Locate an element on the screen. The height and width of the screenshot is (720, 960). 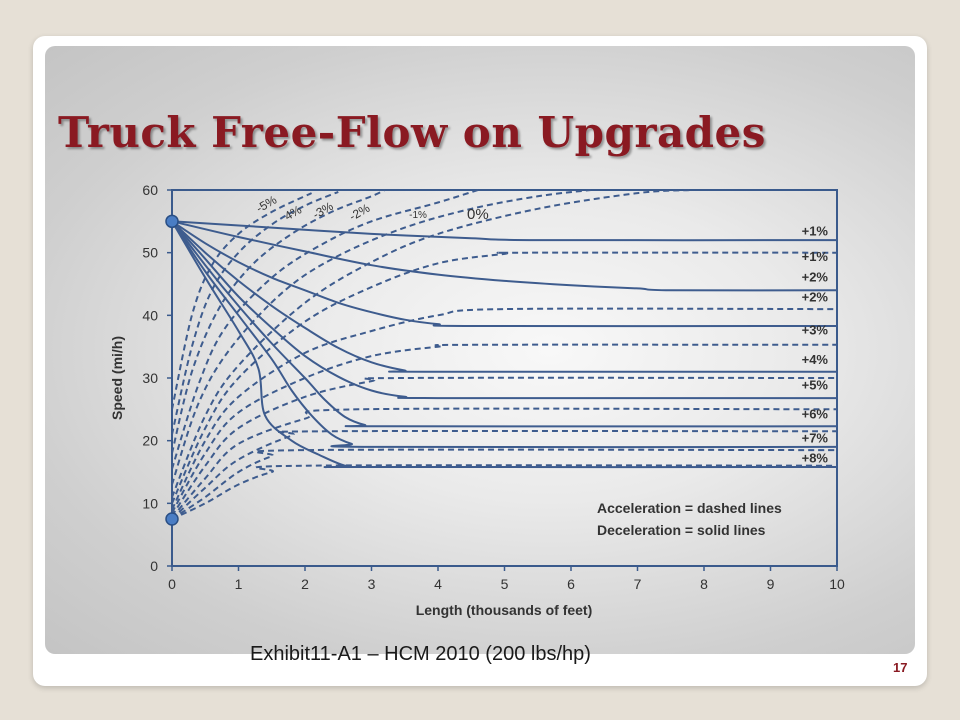
x-tick-label: 7 is located at coordinates (638, 584).